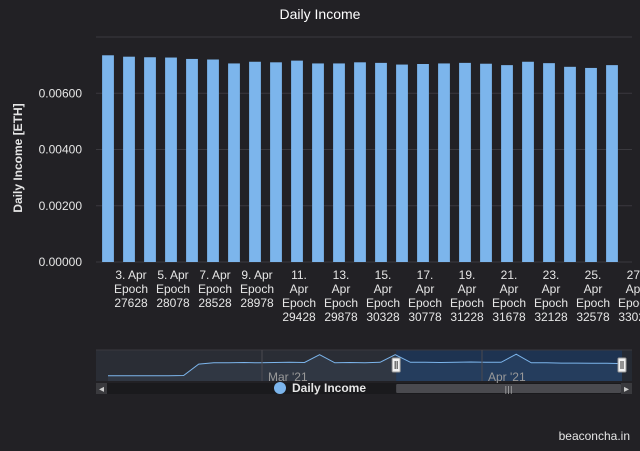  I want to click on navigator-series-line, so click(365, 365).